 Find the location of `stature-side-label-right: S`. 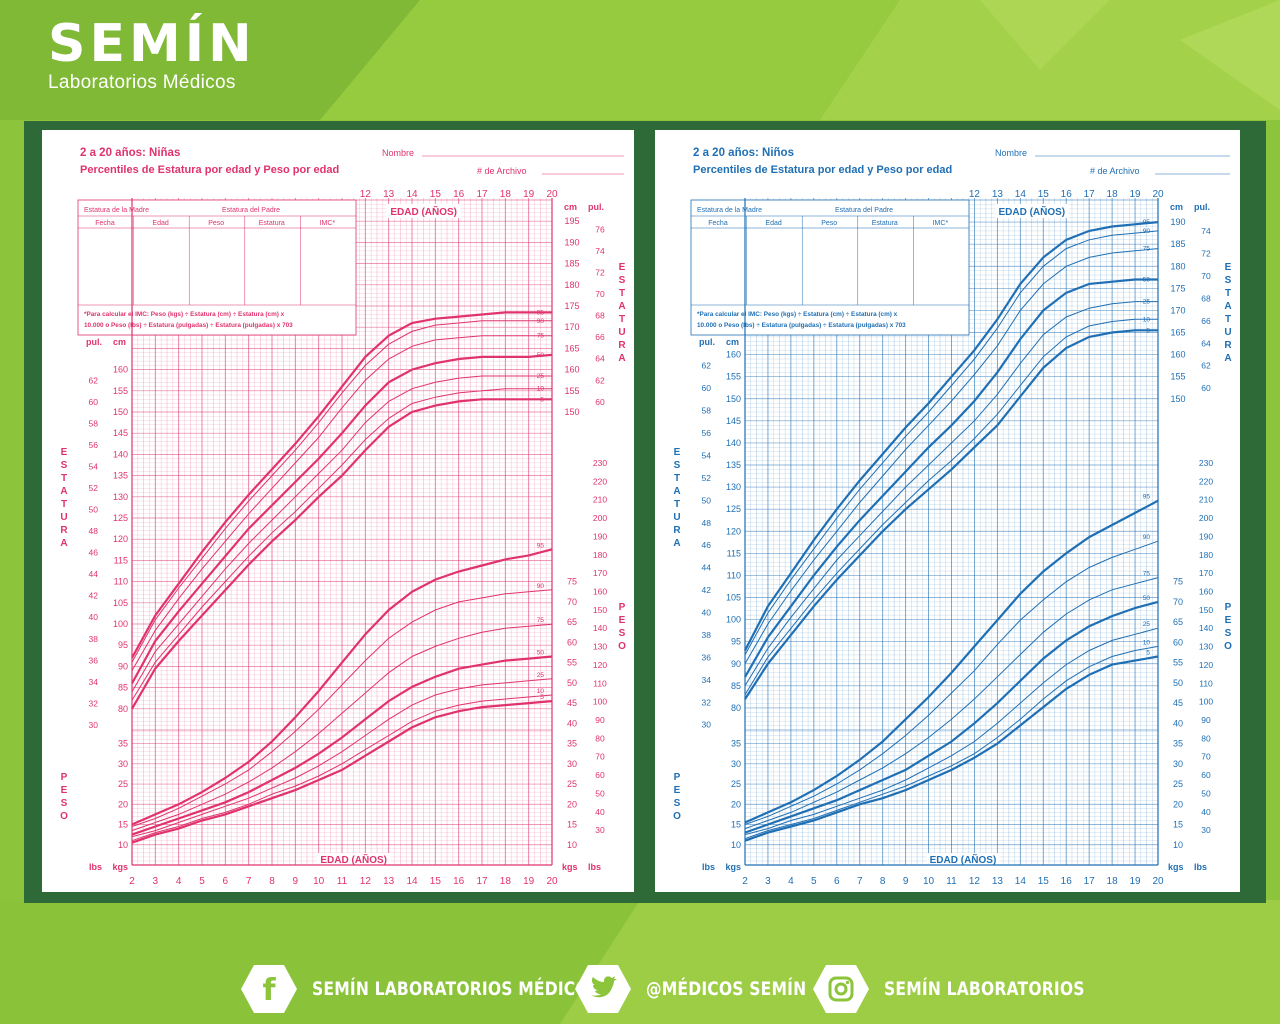

stature-side-label-right: S is located at coordinates (622, 280).